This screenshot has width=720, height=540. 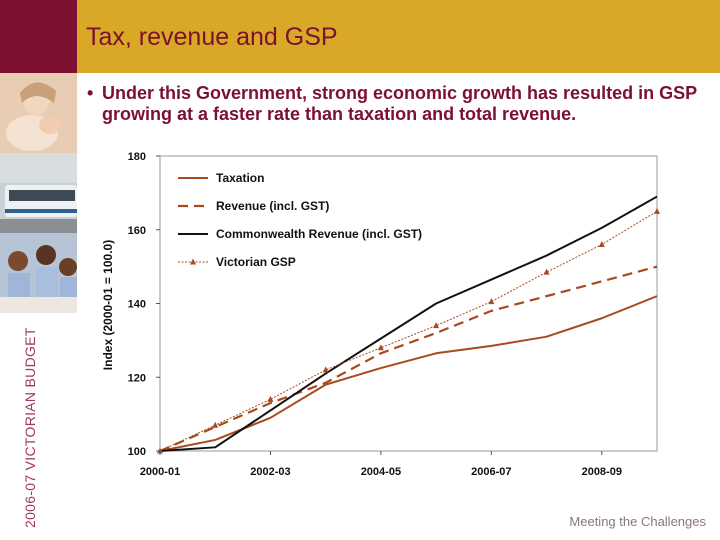 What do you see at coordinates (212, 37) in the screenshot?
I see `page-title: Tax, revenue and GSP` at bounding box center [212, 37].